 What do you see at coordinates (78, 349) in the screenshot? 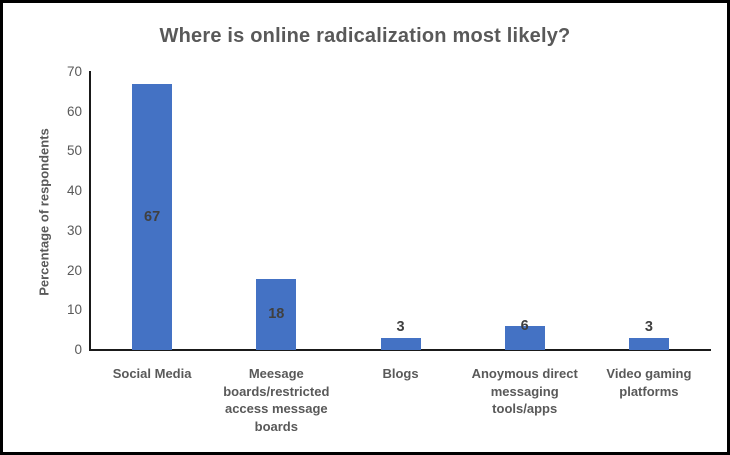
I see `y-tick-label: 0` at bounding box center [78, 349].